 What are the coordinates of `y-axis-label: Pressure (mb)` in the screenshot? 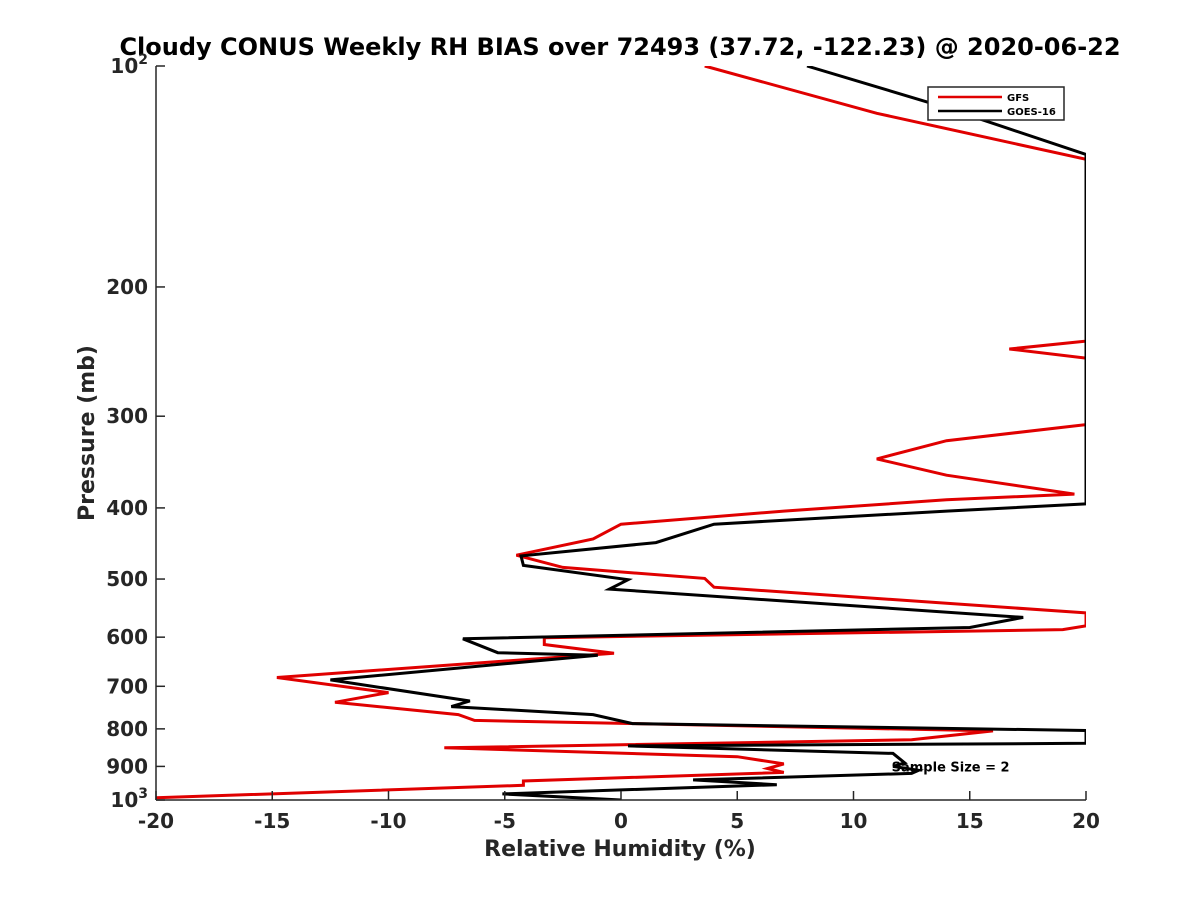 It's located at (87, 433).